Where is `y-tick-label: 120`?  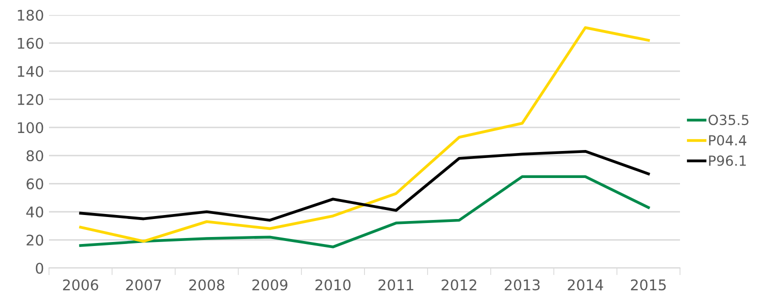 y-tick-label: 120 is located at coordinates (31, 100).